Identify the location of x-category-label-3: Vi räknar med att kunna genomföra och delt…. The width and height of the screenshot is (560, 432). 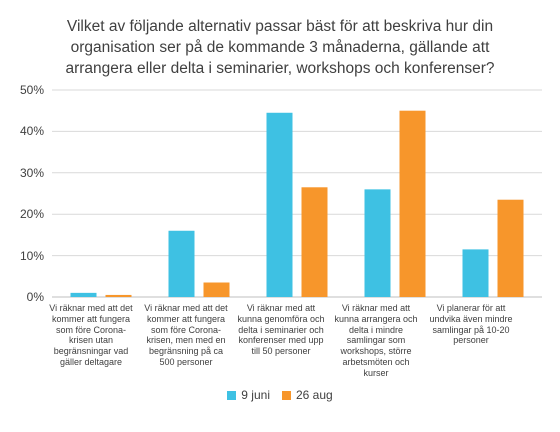
(281, 330).